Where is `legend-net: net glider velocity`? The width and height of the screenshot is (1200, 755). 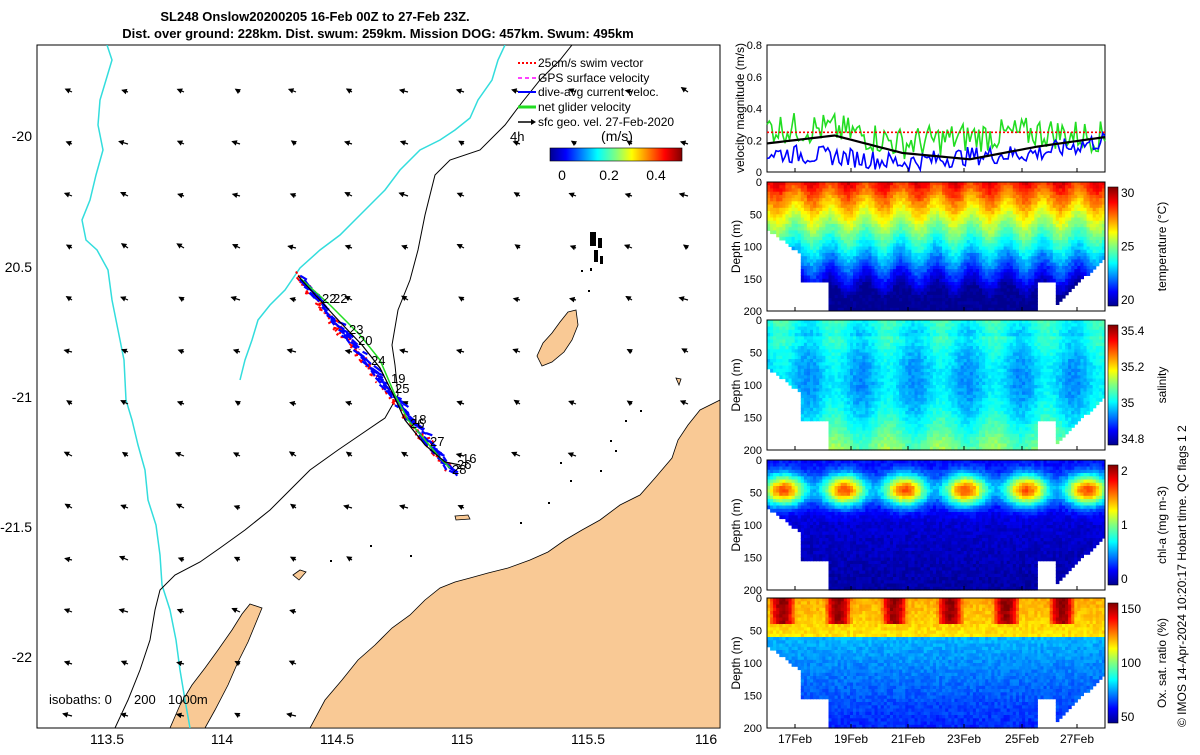 legend-net: net glider velocity is located at coordinates (584, 107).